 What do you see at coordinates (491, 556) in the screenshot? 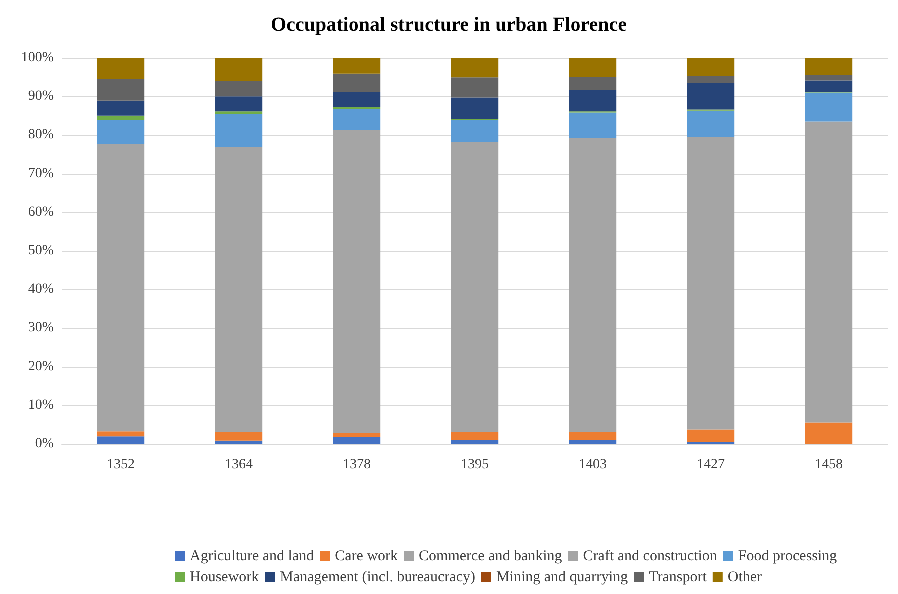
I see `legend-label: Commerce and banking` at bounding box center [491, 556].